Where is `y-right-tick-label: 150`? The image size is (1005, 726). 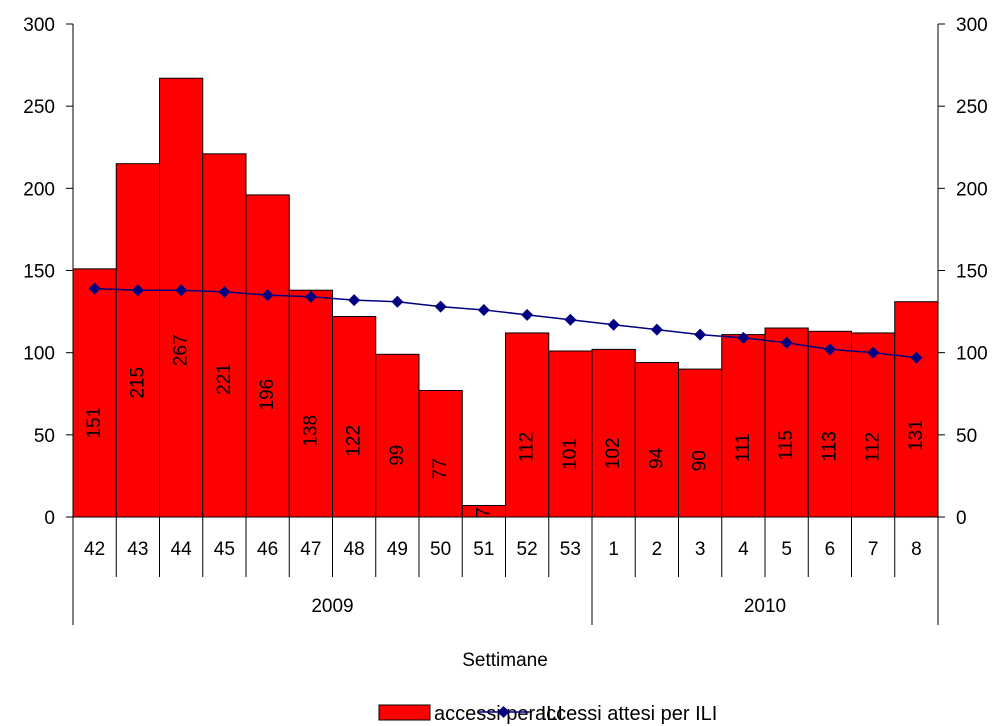
y-right-tick-label: 150 is located at coordinates (972, 272).